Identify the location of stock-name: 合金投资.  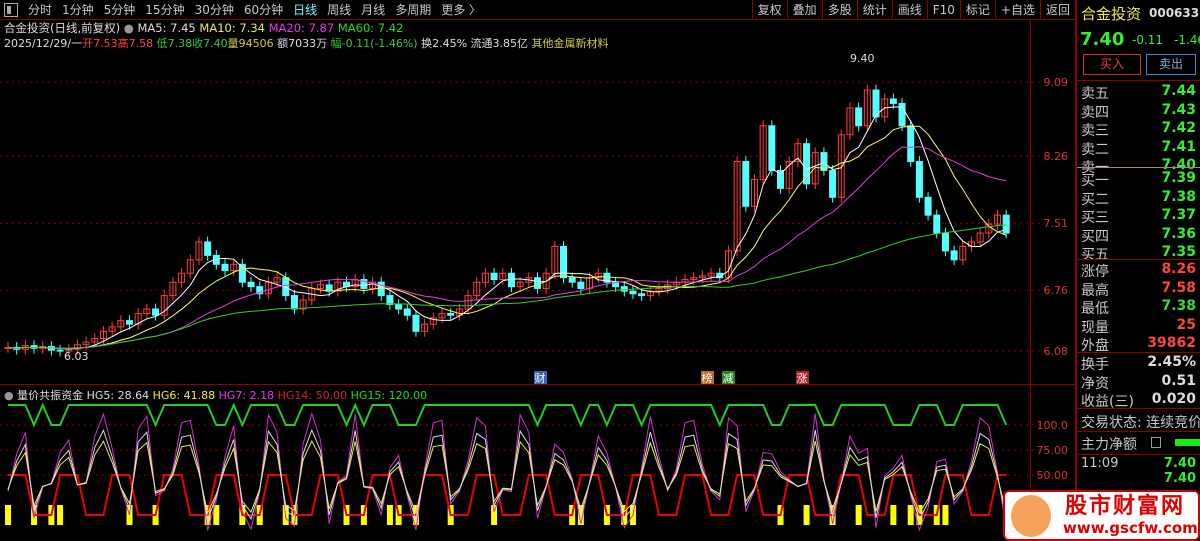
(1111, 14).